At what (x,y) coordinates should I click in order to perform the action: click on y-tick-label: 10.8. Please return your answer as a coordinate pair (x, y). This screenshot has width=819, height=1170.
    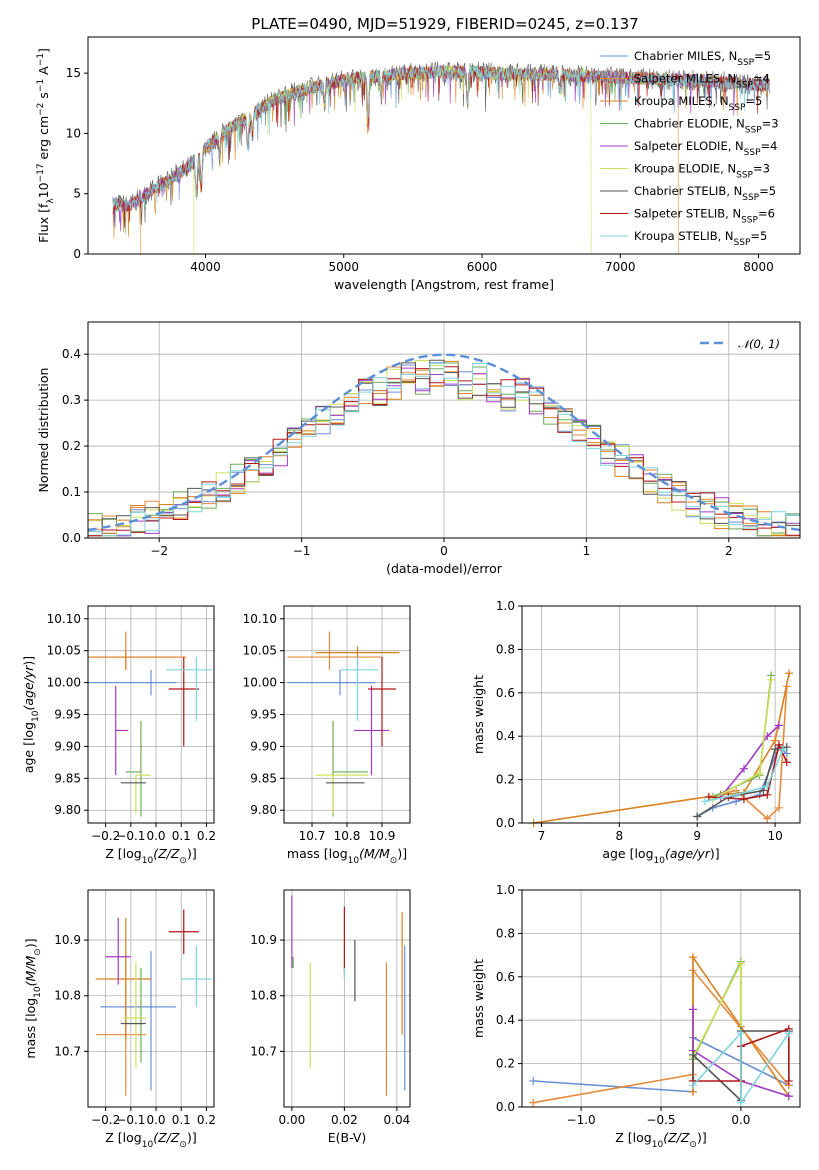
    Looking at the image, I should click on (263, 996).